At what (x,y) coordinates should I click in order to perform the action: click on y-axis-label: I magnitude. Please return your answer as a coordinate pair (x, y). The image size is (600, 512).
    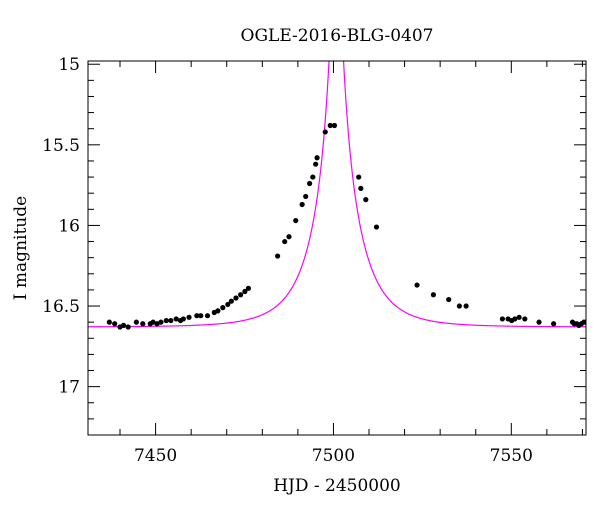
    Looking at the image, I should click on (21, 248).